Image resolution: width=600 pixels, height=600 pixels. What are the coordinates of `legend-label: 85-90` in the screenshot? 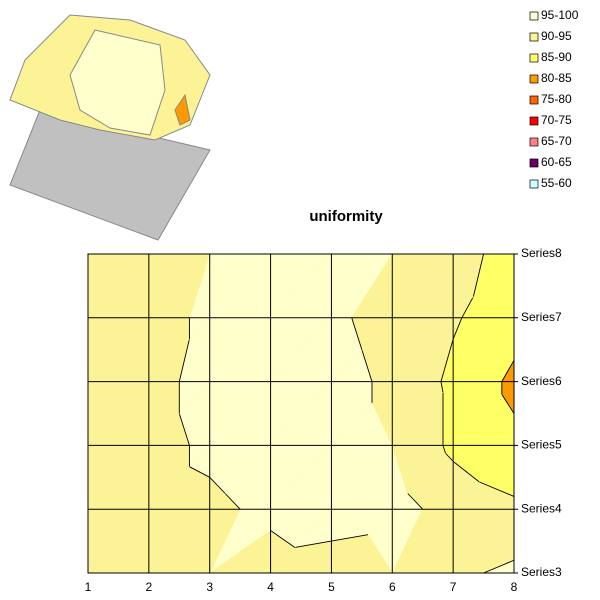 It's located at (556, 57).